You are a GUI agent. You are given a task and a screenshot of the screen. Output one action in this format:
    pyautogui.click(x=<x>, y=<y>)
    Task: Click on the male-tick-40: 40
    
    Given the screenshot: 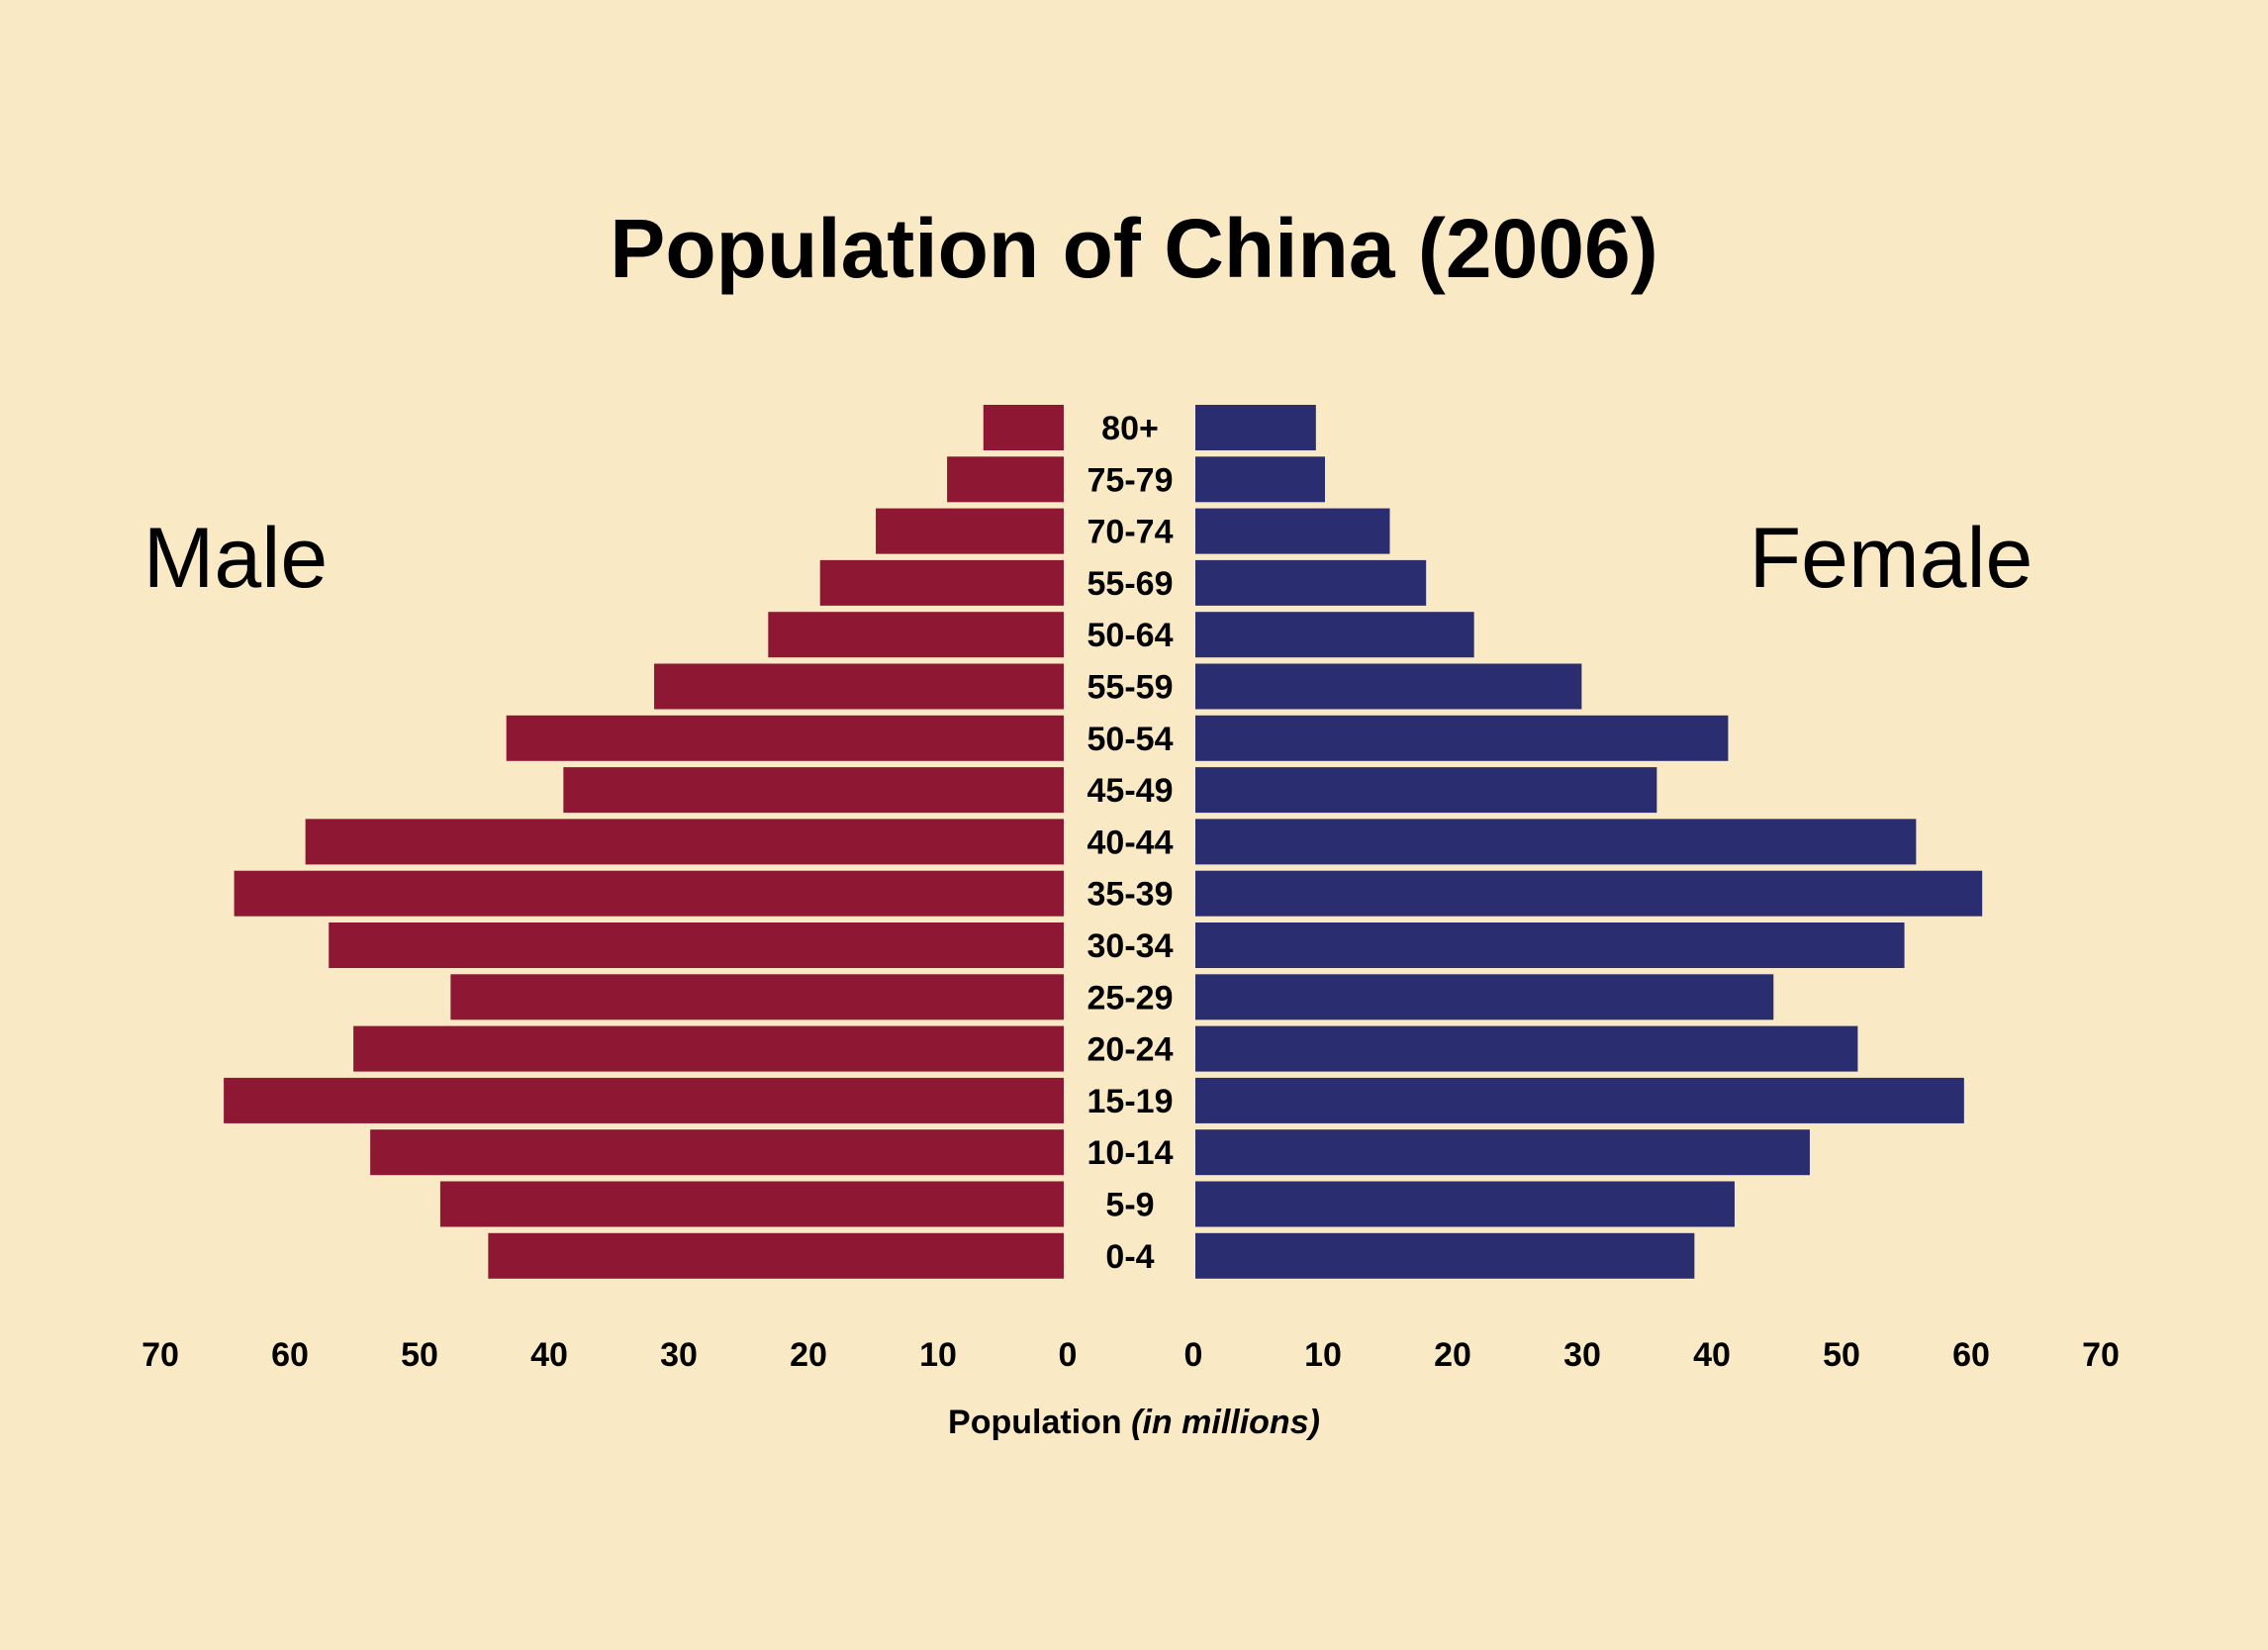 What is the action you would take?
    pyautogui.click(x=549, y=1355)
    